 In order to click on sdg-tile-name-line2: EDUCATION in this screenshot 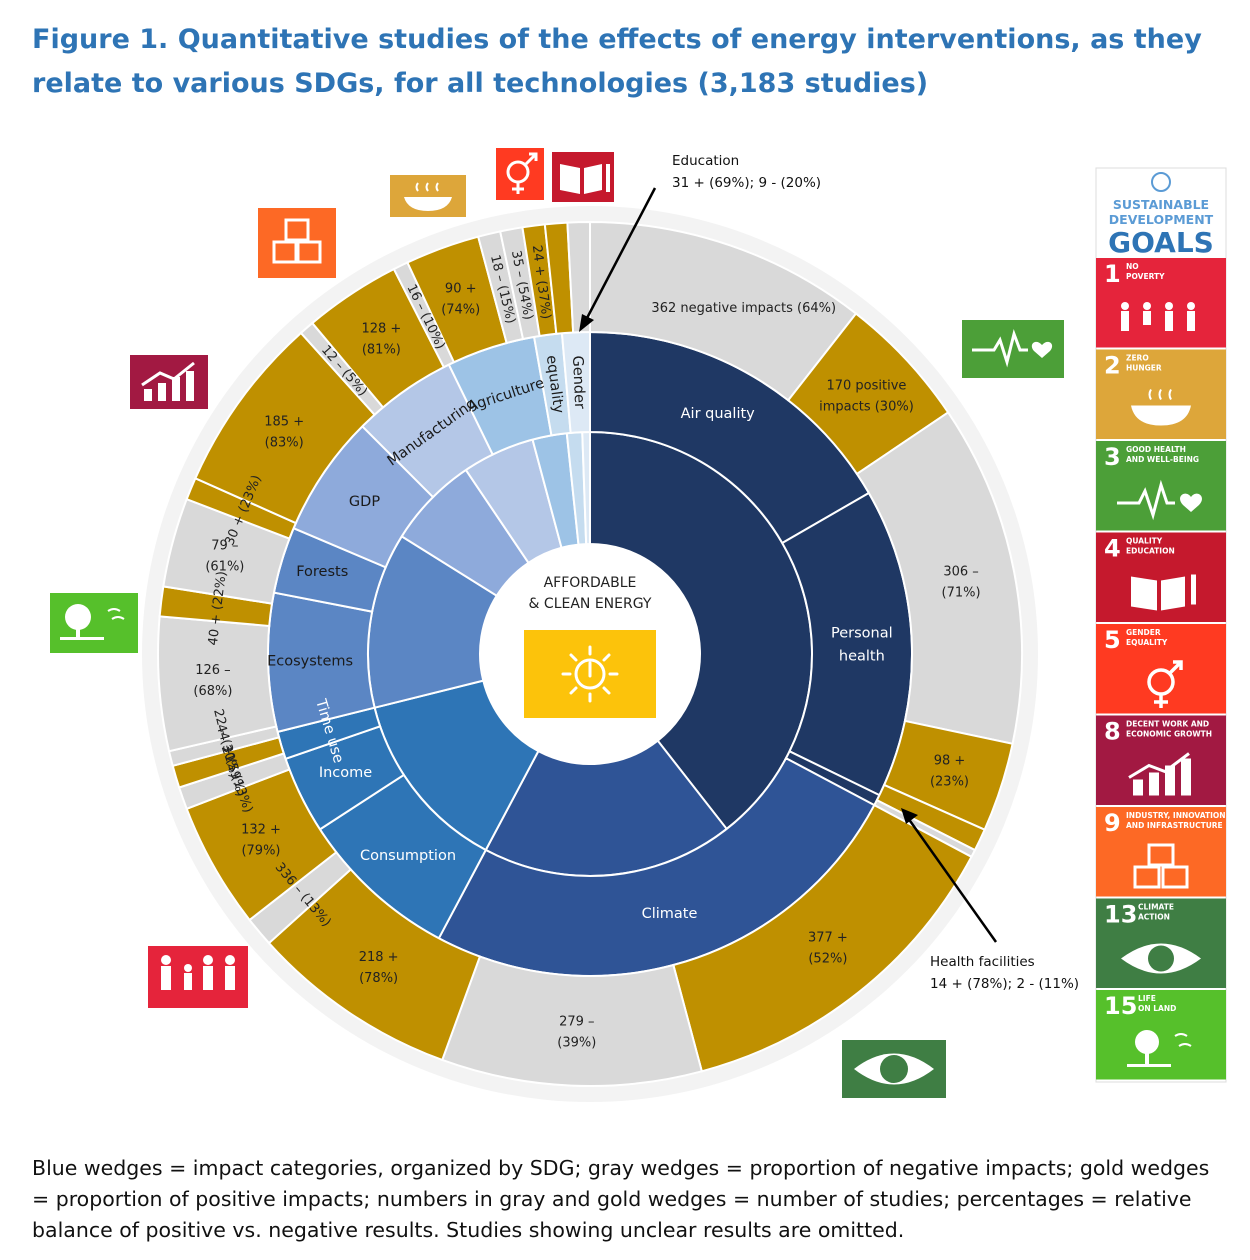, I will do `click(1150, 551)`.